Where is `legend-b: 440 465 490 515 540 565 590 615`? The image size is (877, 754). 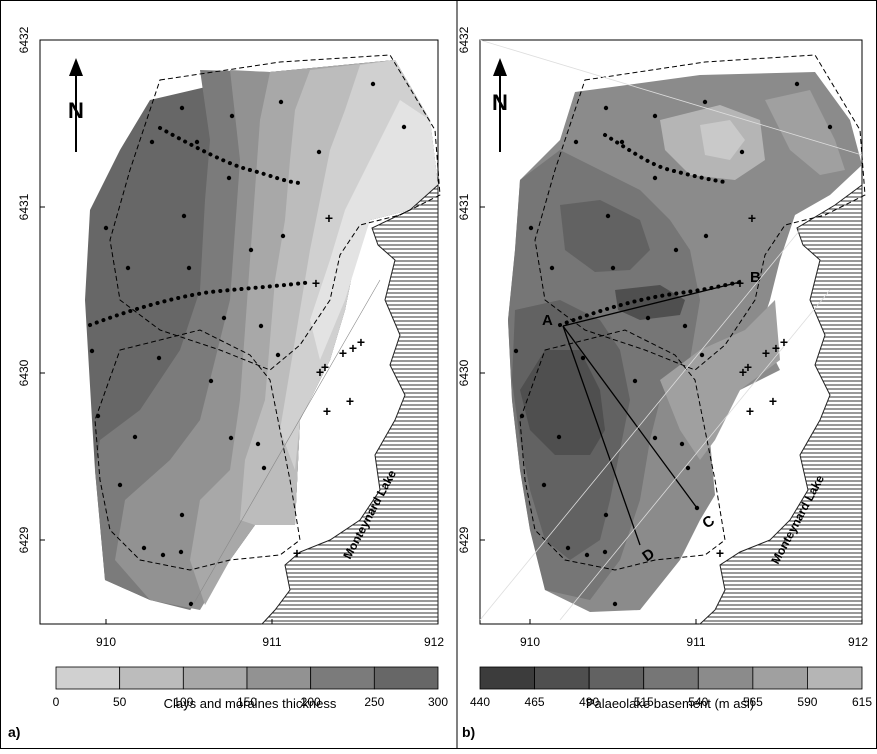
legend-b: 440 465 490 515 540 565 590 615 is located at coordinates (671, 687).